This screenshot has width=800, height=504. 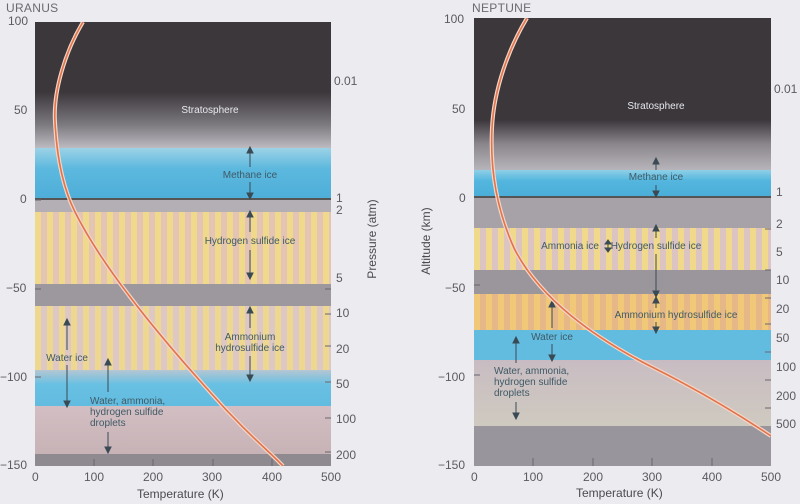 I want to click on neptune-pressure-tick: 10, so click(x=783, y=280).